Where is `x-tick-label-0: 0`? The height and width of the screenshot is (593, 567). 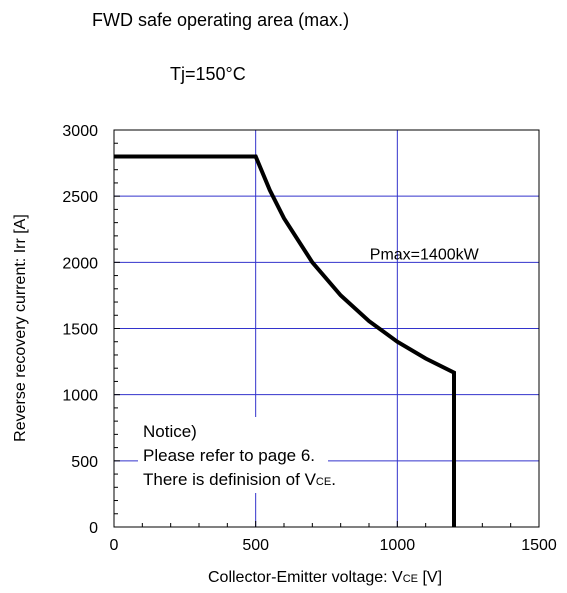
x-tick-label-0: 0 is located at coordinates (114, 545).